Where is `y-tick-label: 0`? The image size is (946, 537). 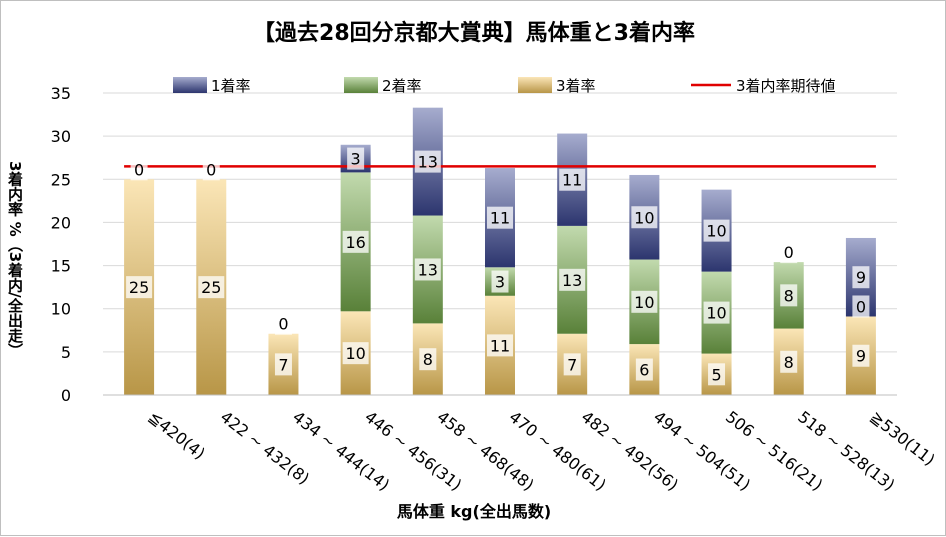
y-tick-label: 0 is located at coordinates (66, 395).